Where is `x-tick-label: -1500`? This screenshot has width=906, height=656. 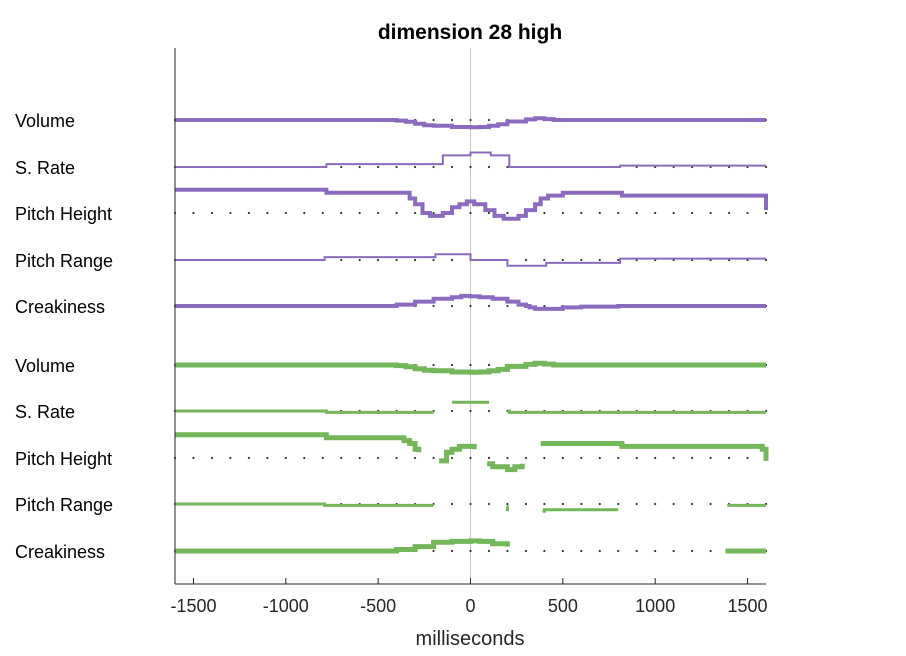
x-tick-label: -1500 is located at coordinates (193, 606).